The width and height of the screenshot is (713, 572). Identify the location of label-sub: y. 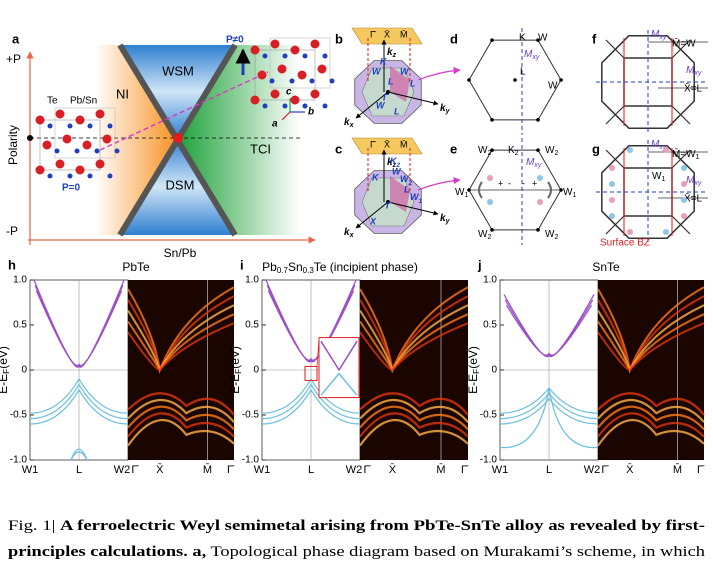
(448, 221).